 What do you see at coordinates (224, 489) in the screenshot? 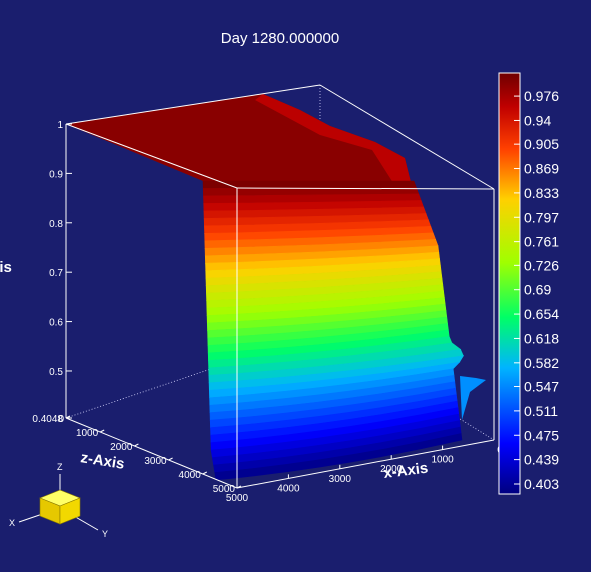
I see `z-tick-label: 5000` at bounding box center [224, 489].